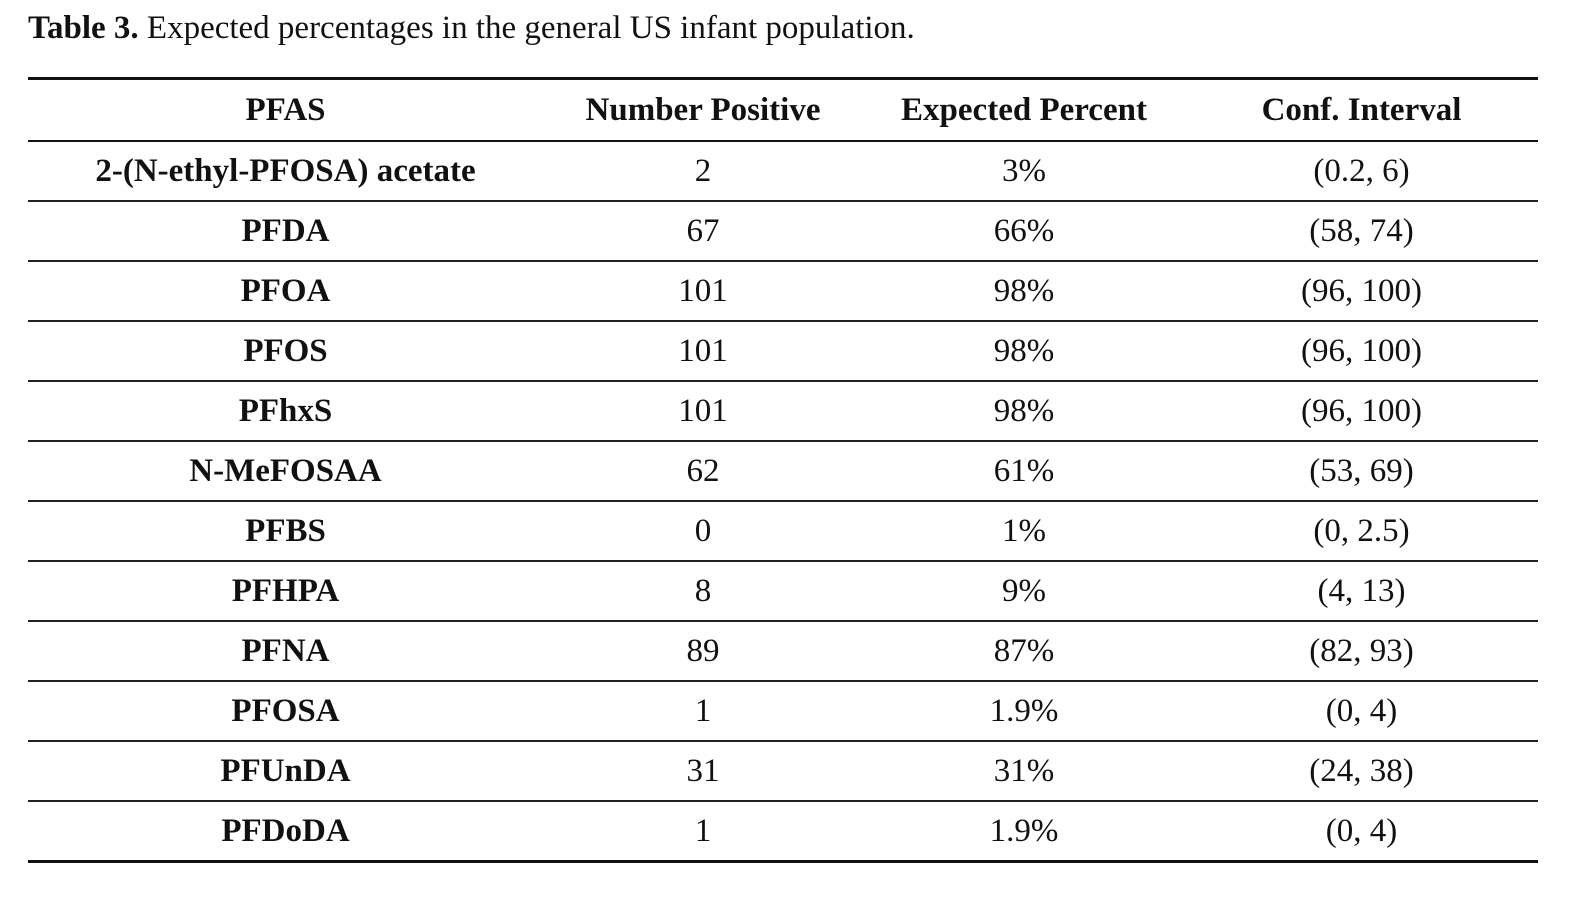 The image size is (1579, 902). What do you see at coordinates (285, 590) in the screenshot?
I see `pfas-cell: PFHPA` at bounding box center [285, 590].